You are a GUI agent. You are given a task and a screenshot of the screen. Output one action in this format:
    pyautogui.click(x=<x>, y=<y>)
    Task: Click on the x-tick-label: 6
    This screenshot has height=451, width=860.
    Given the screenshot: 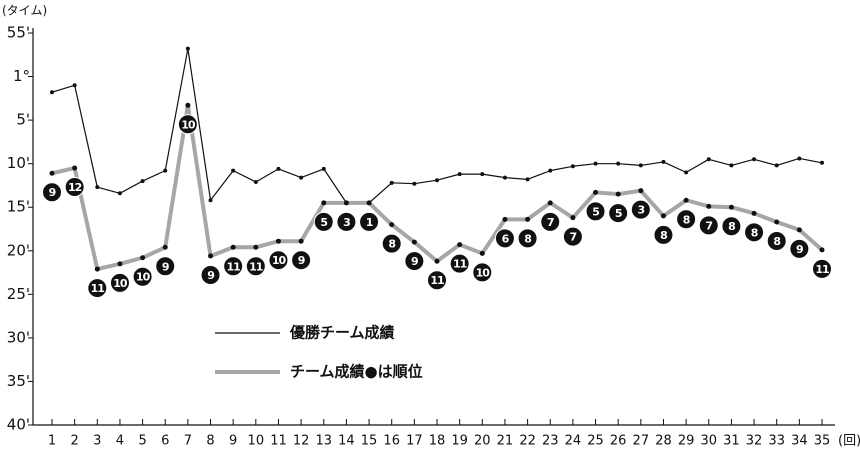 What is the action you would take?
    pyautogui.click(x=165, y=441)
    